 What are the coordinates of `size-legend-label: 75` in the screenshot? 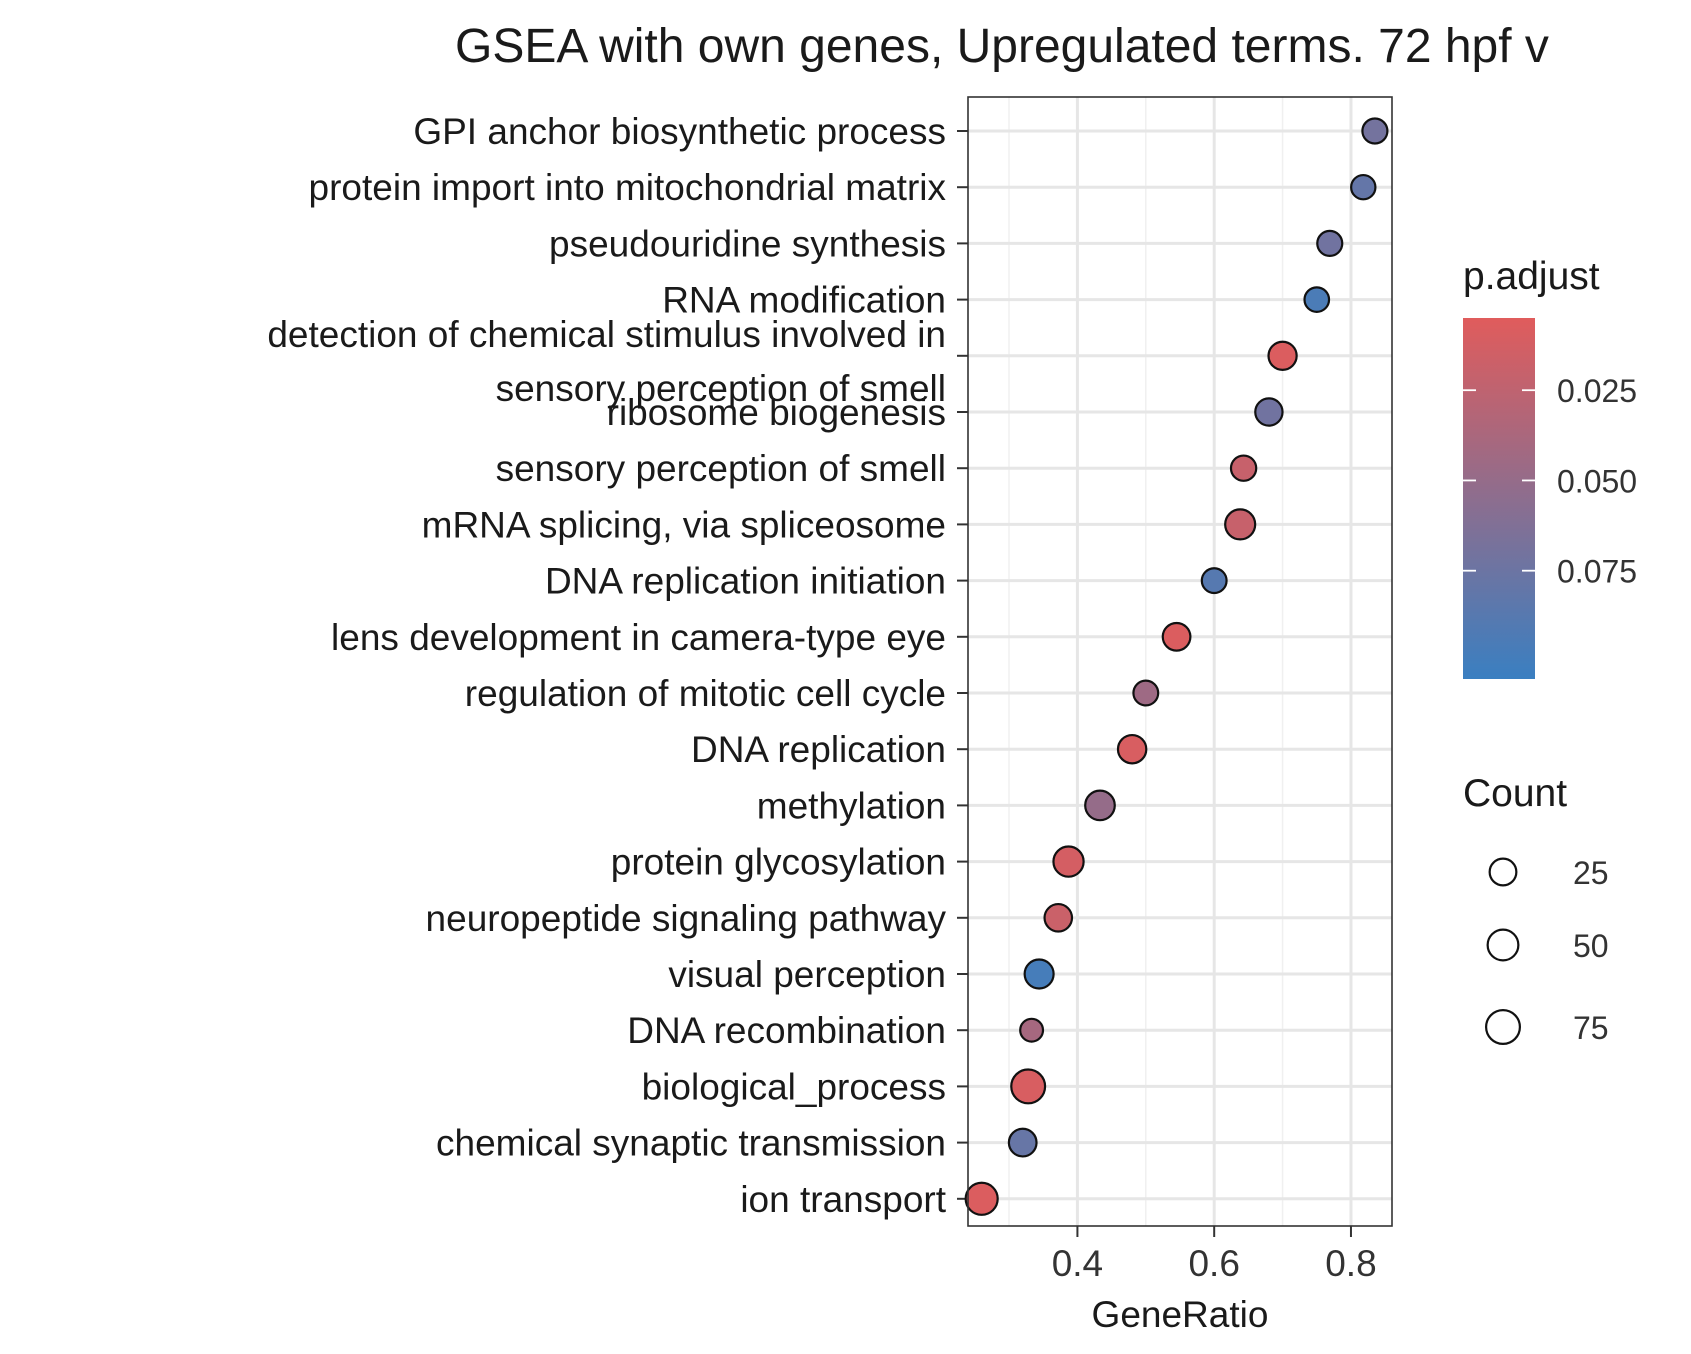 It's located at (1591, 1028).